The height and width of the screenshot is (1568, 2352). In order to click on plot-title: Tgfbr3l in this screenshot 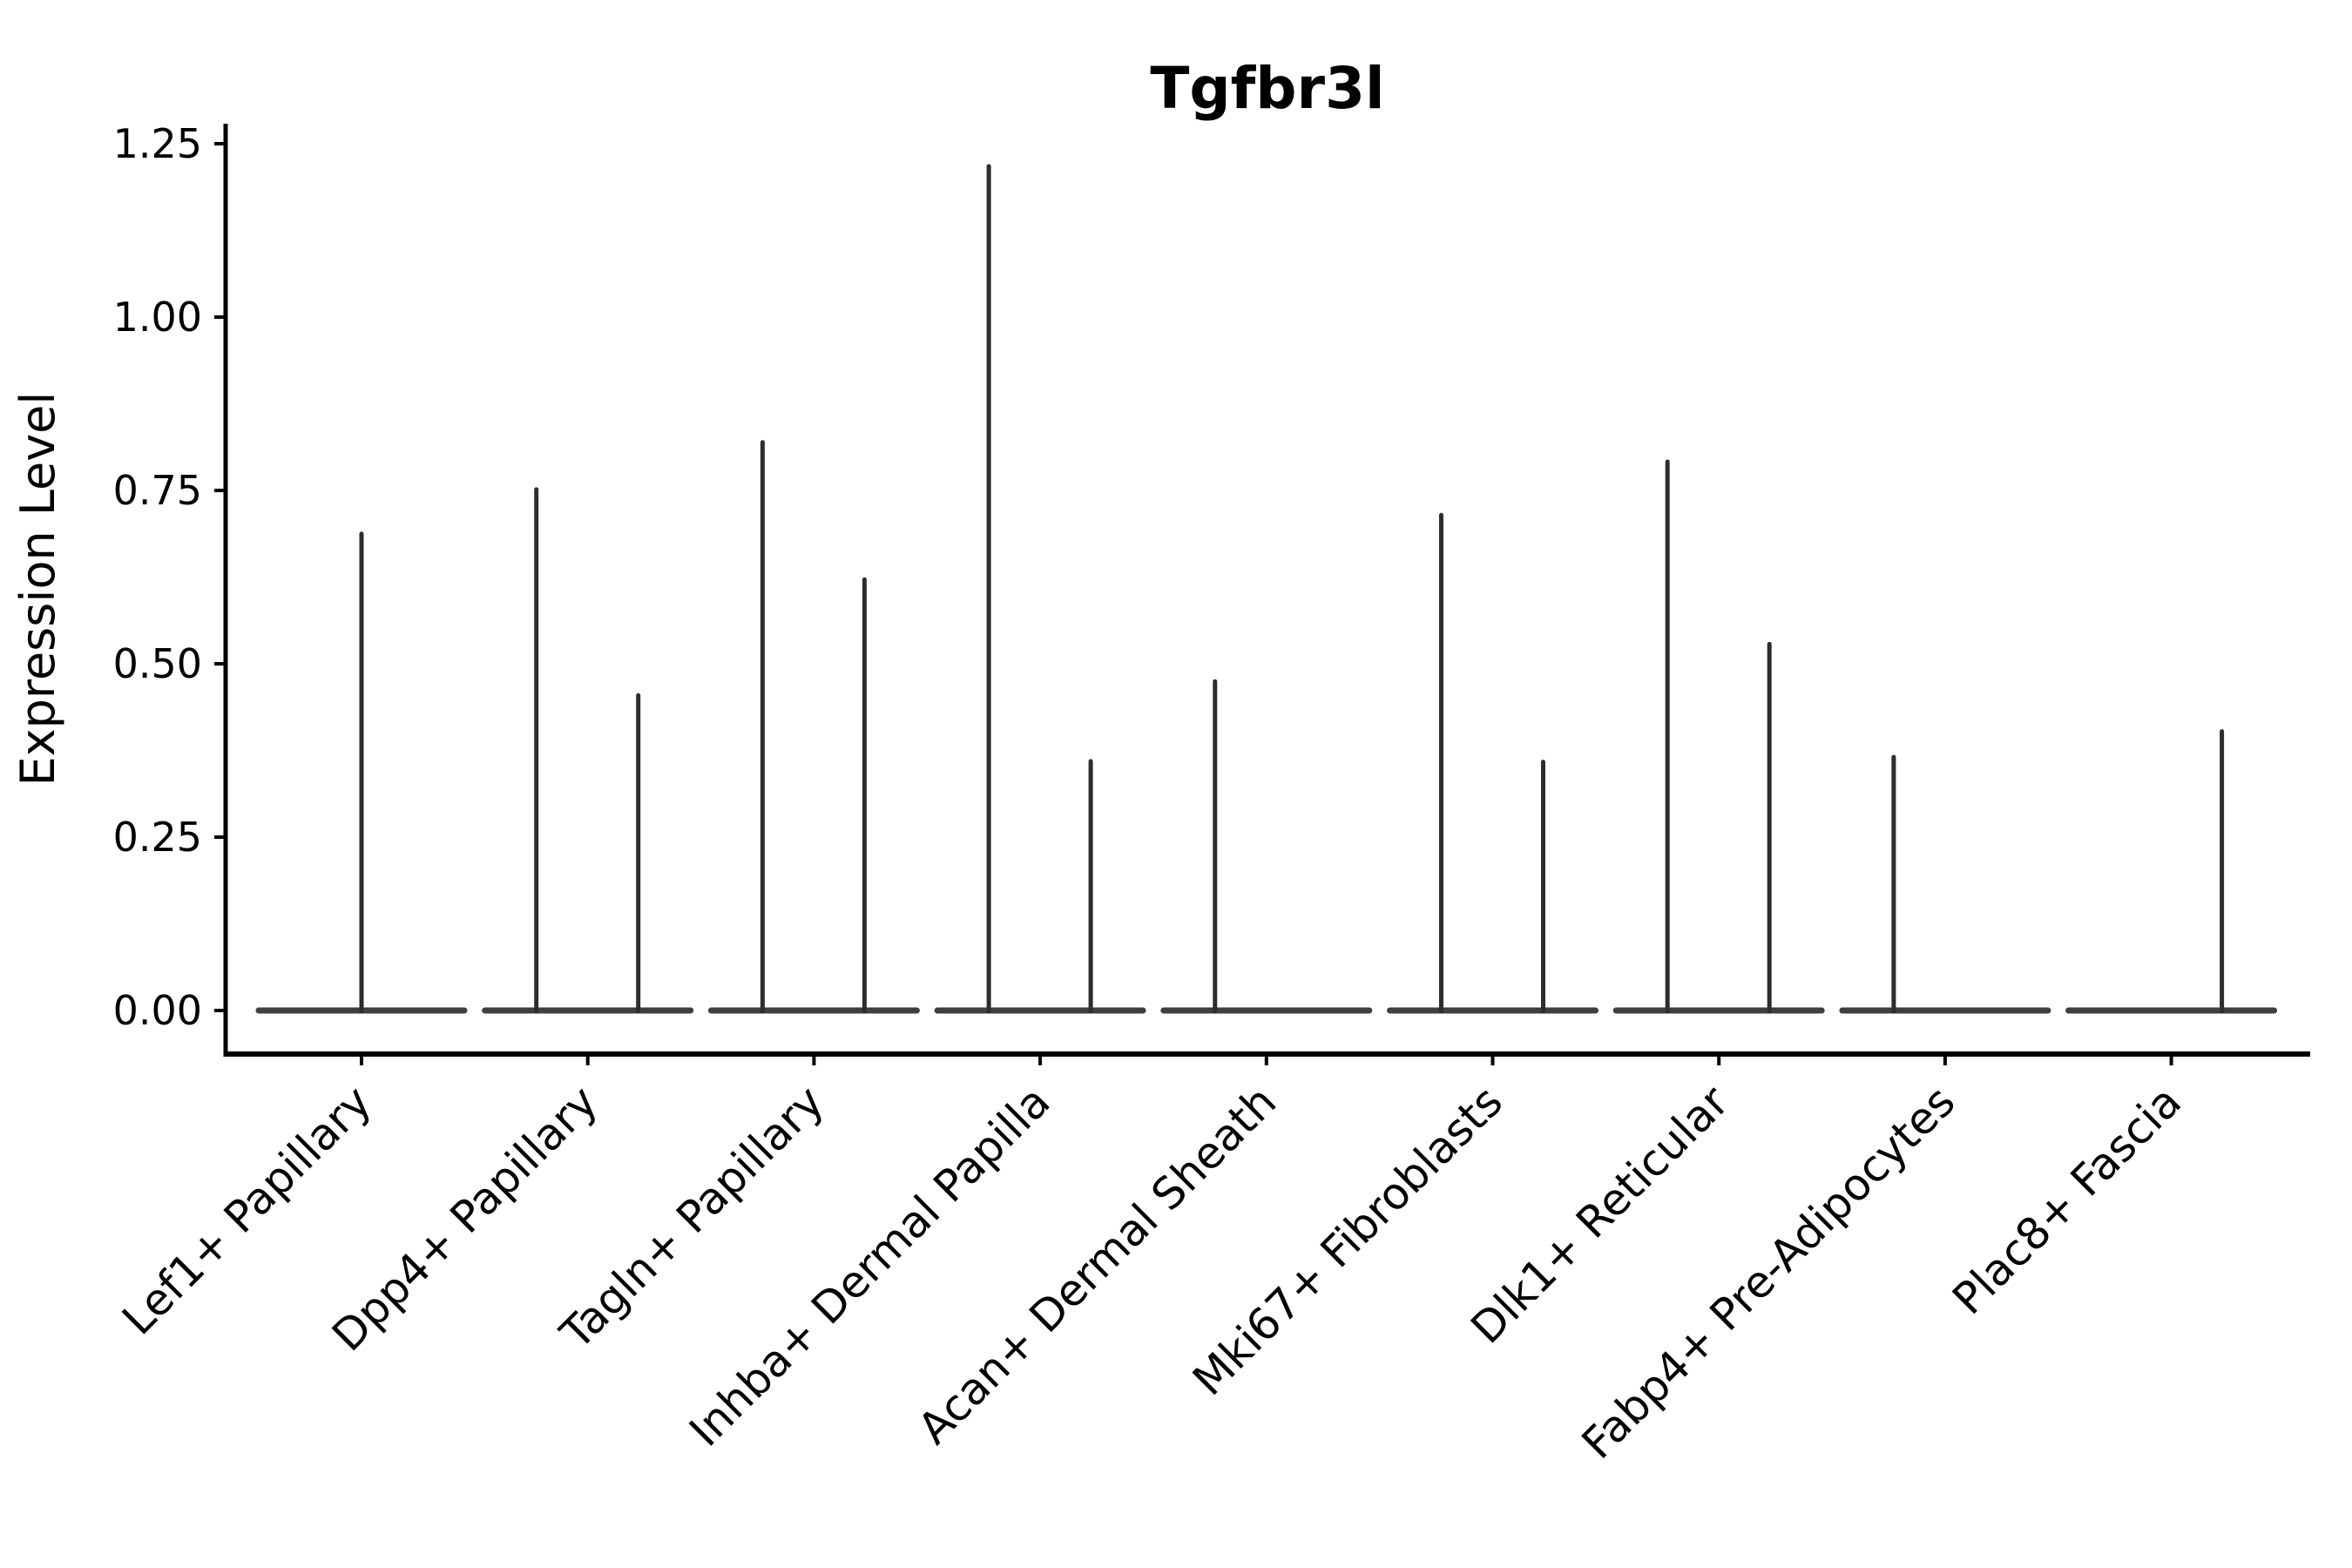, I will do `click(1267, 88)`.